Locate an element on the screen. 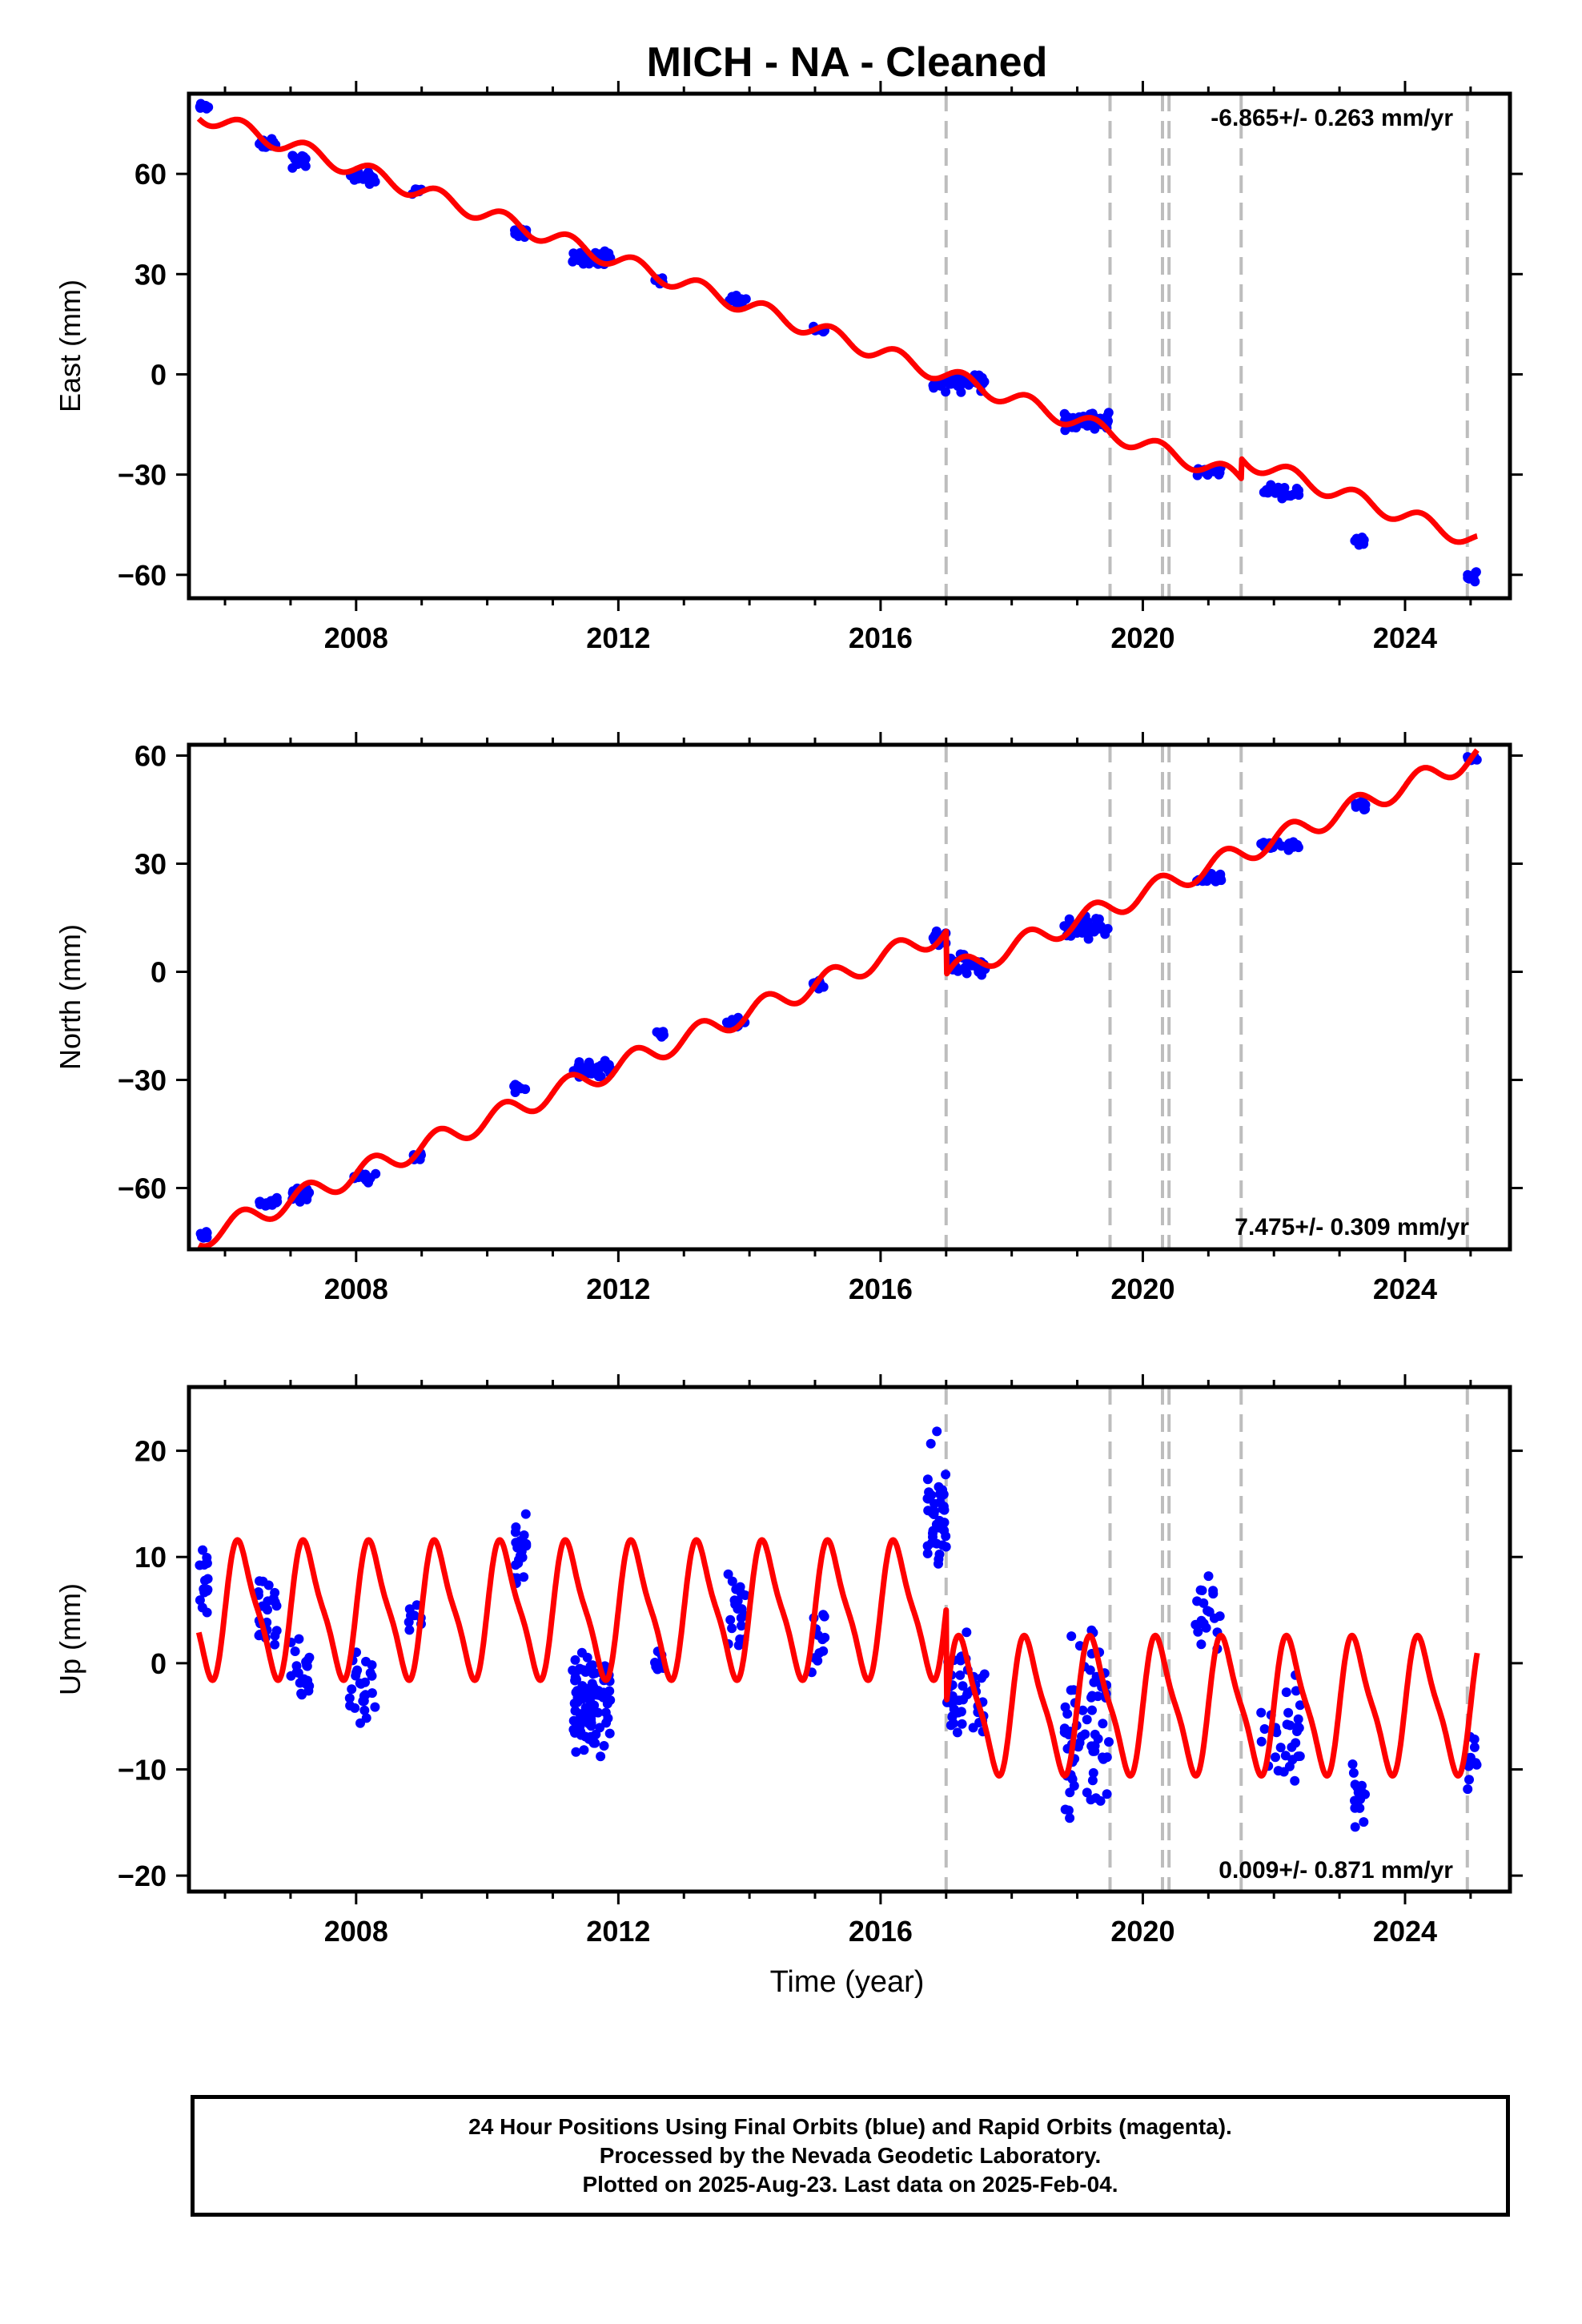  panel-up-velocity-label: 0.009+/- 0.871 mm/yr is located at coordinates (1336, 1871).